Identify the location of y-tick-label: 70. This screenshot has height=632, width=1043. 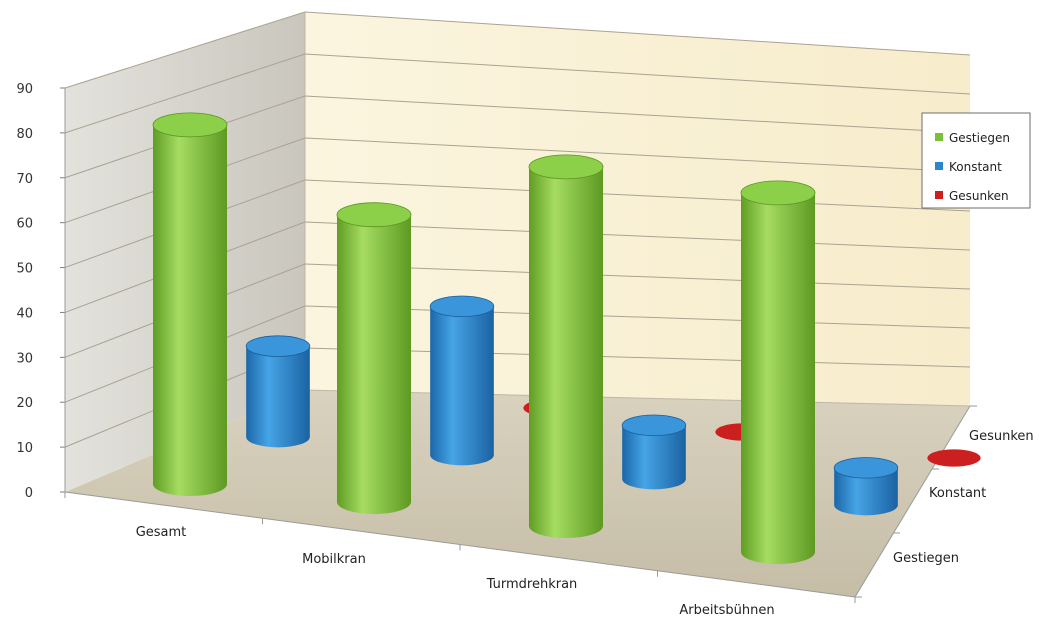
(24, 179).